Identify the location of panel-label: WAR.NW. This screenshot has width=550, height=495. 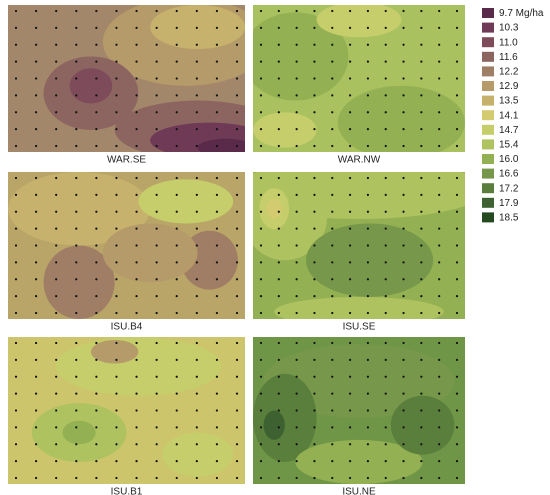
(359, 160).